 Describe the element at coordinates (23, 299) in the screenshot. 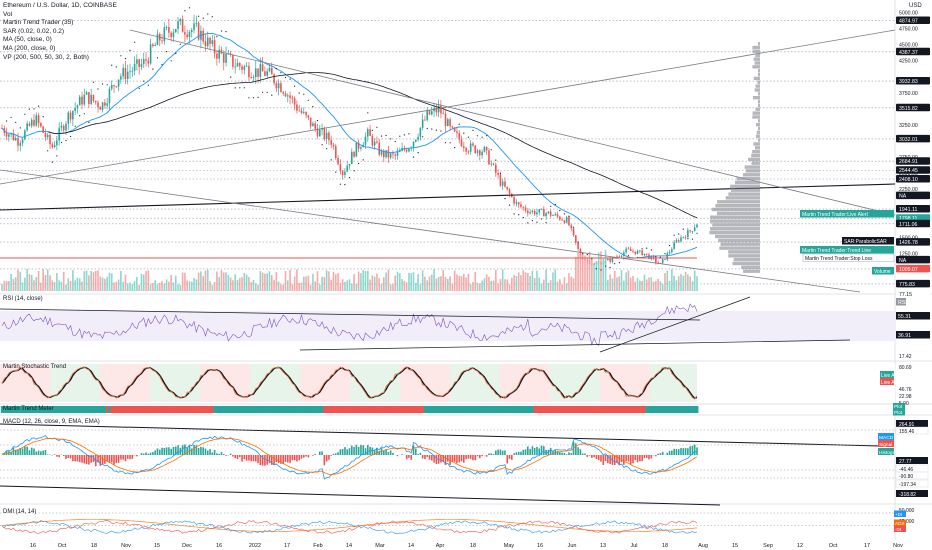

I see `rsi-pane-label: RSI (14, close)` at that location.